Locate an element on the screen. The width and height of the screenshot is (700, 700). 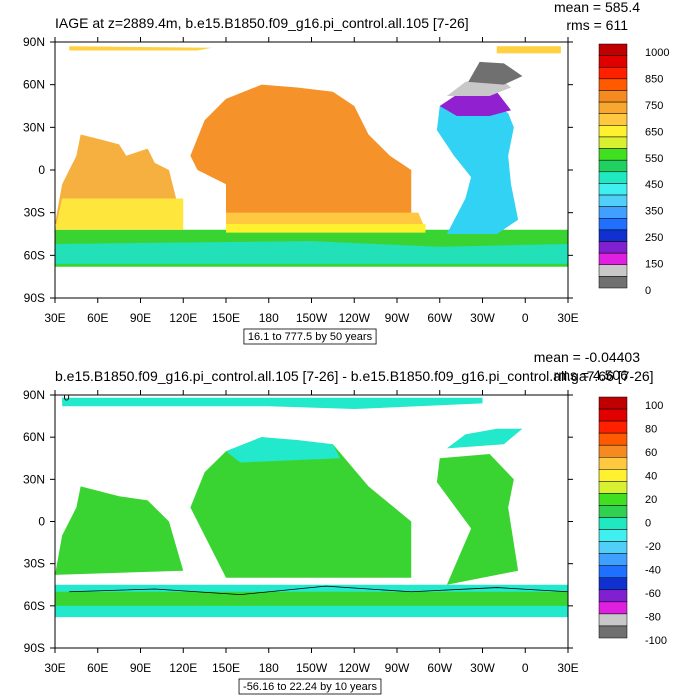
colorbar-label: 1000 is located at coordinates (657, 53).